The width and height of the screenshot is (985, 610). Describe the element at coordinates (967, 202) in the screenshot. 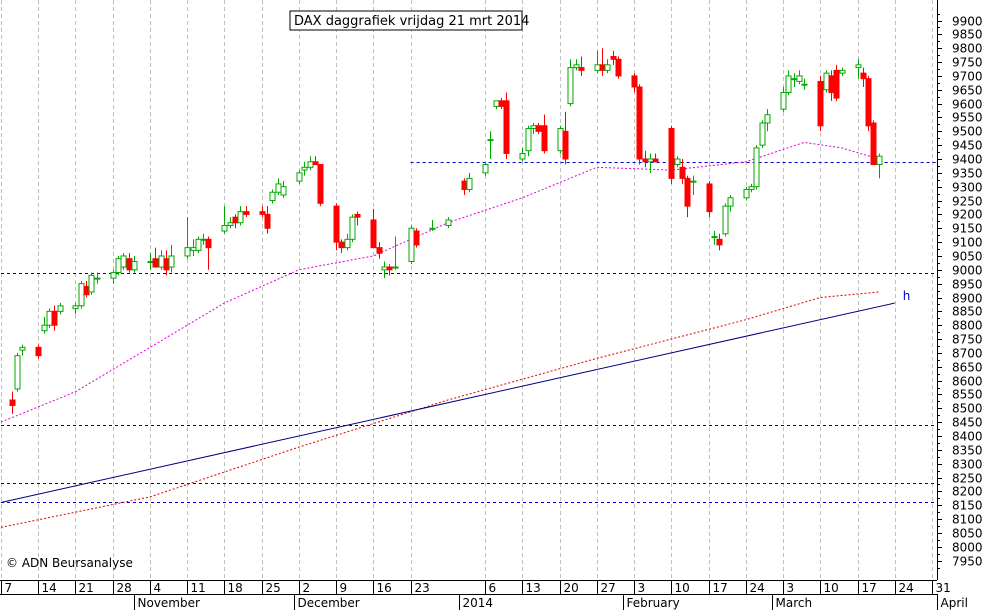

I see `y-tick-label: 9250` at that location.